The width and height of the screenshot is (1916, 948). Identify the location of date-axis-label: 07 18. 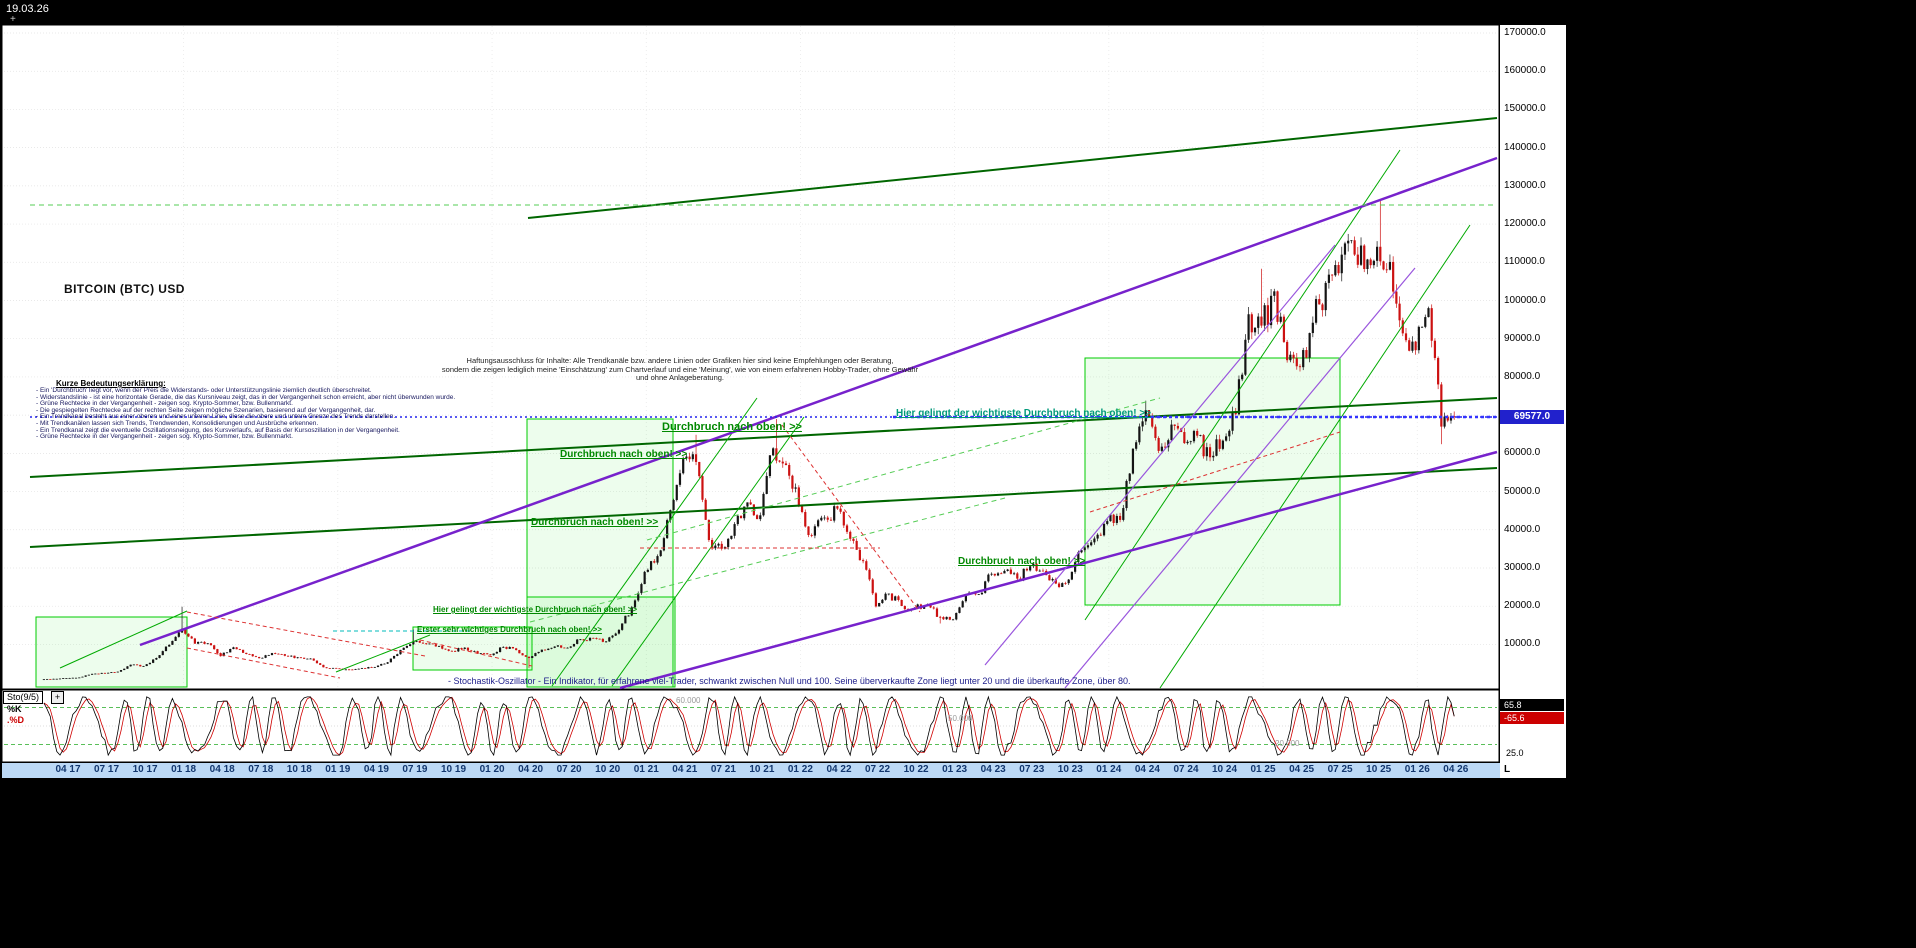
(261, 769).